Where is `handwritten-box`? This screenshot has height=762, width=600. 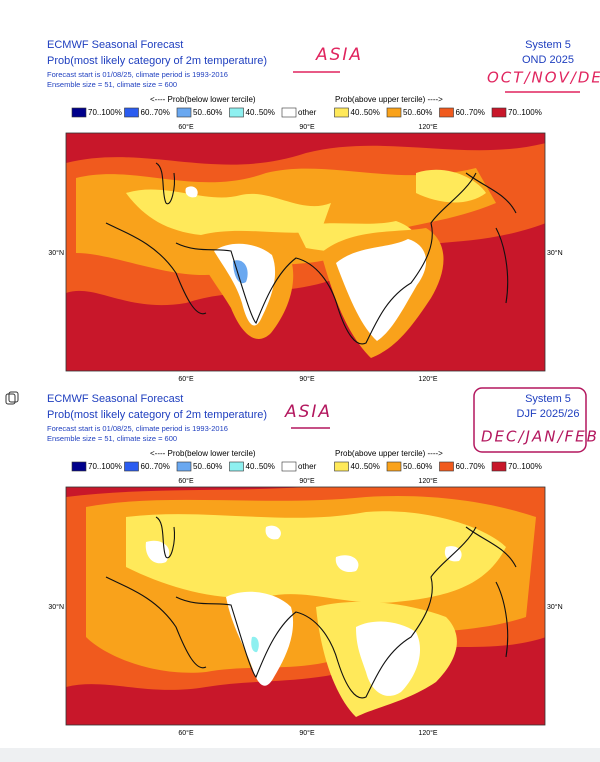
handwritten-box is located at coordinates (530, 420).